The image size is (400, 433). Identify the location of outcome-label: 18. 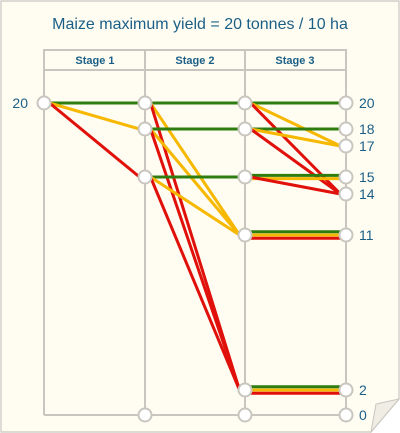
(367, 129).